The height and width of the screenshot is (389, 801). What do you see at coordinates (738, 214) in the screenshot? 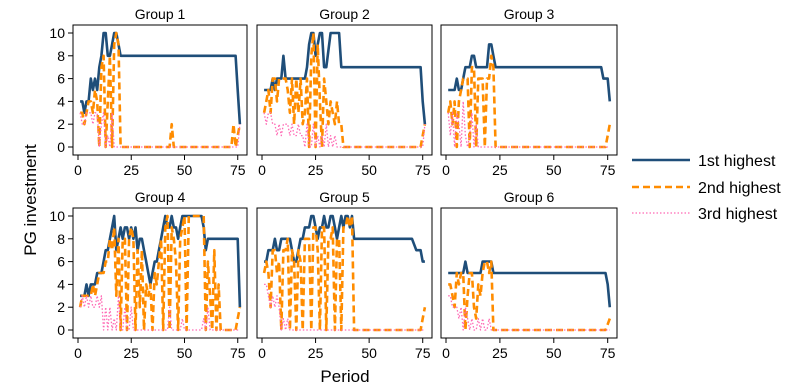
I see `legend-label-3rd-highest: 3rd highest` at bounding box center [738, 214].